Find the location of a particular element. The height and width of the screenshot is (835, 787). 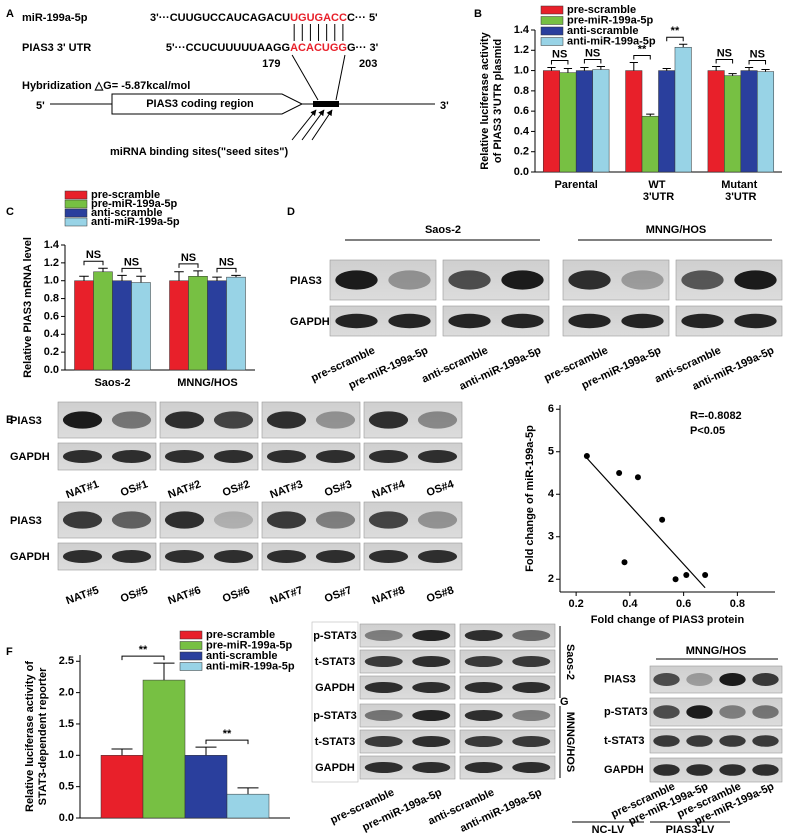

panel-letter: G is located at coordinates (564, 702).